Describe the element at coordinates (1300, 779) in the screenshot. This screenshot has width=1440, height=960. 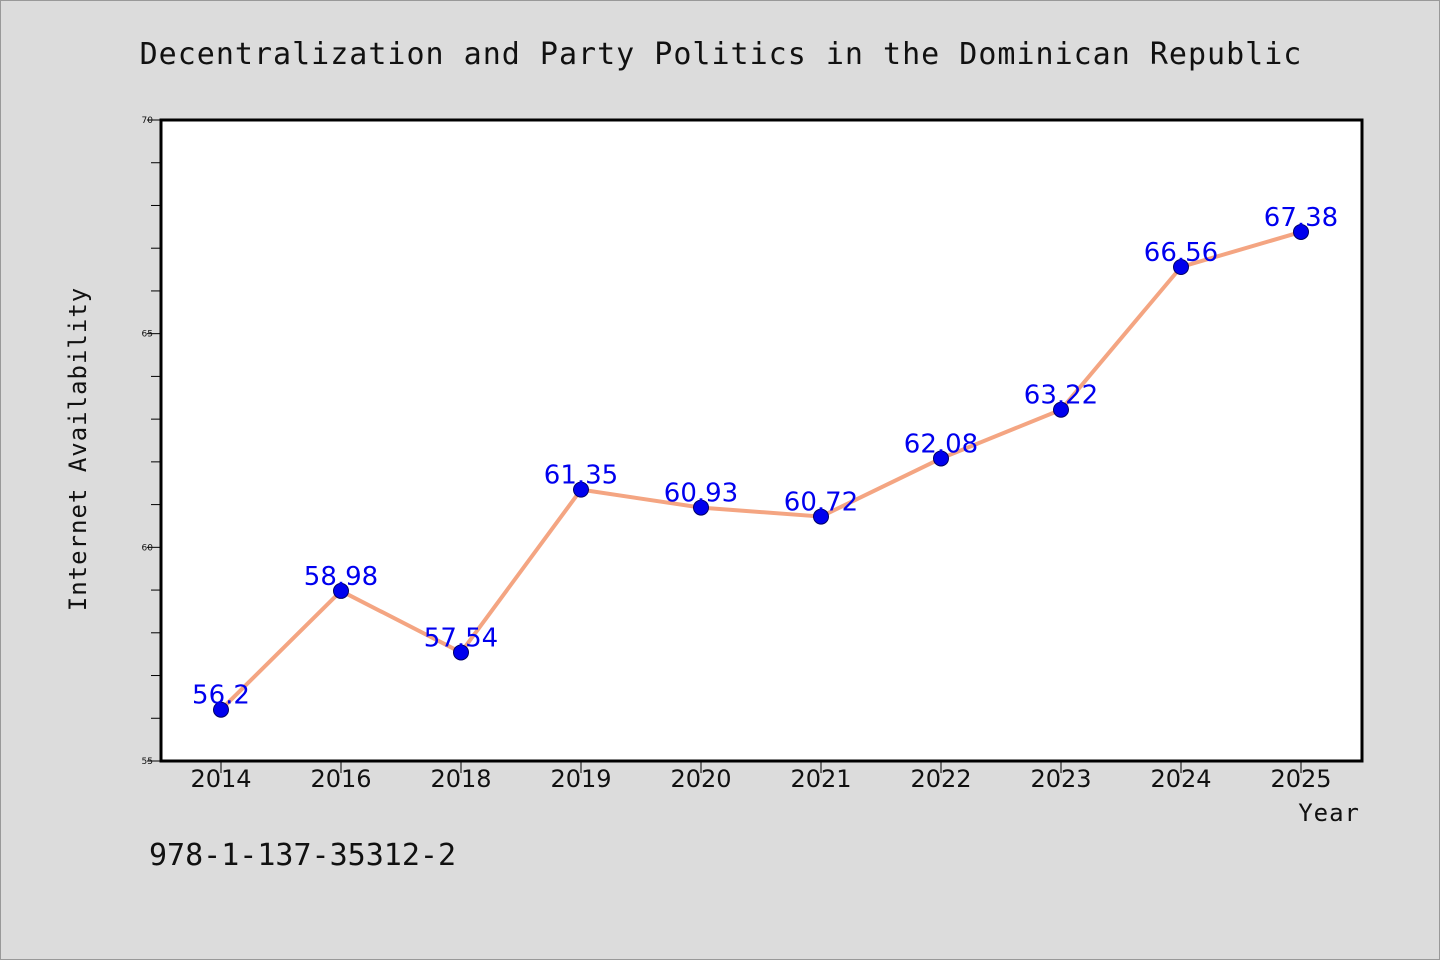
I see `x-tick-label: 2025` at that location.